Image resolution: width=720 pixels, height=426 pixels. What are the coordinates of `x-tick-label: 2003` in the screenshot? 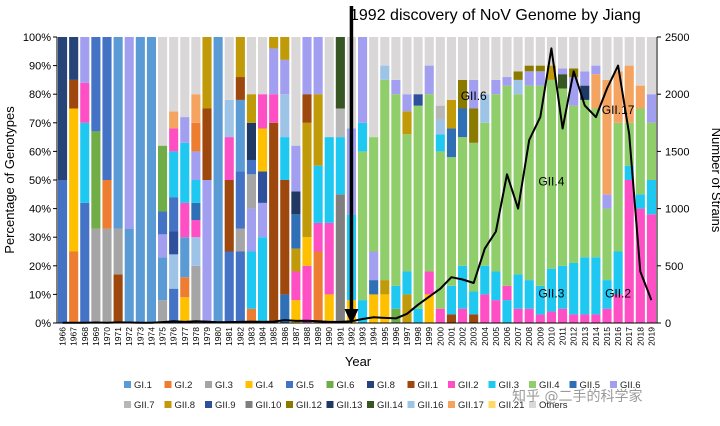 It's located at (474, 336).